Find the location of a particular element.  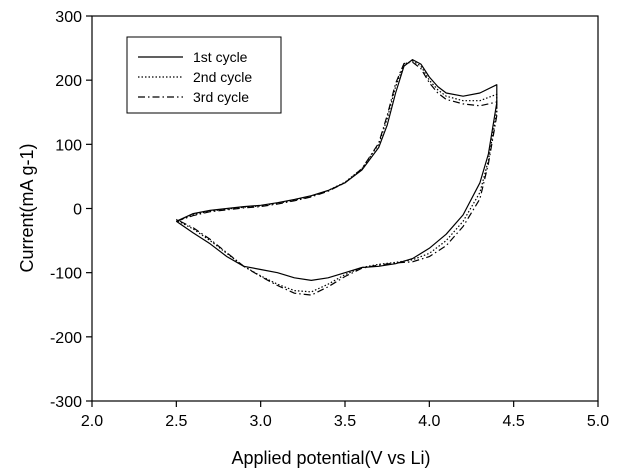

y-tick-label-0: -300 is located at coordinates (66, 402).